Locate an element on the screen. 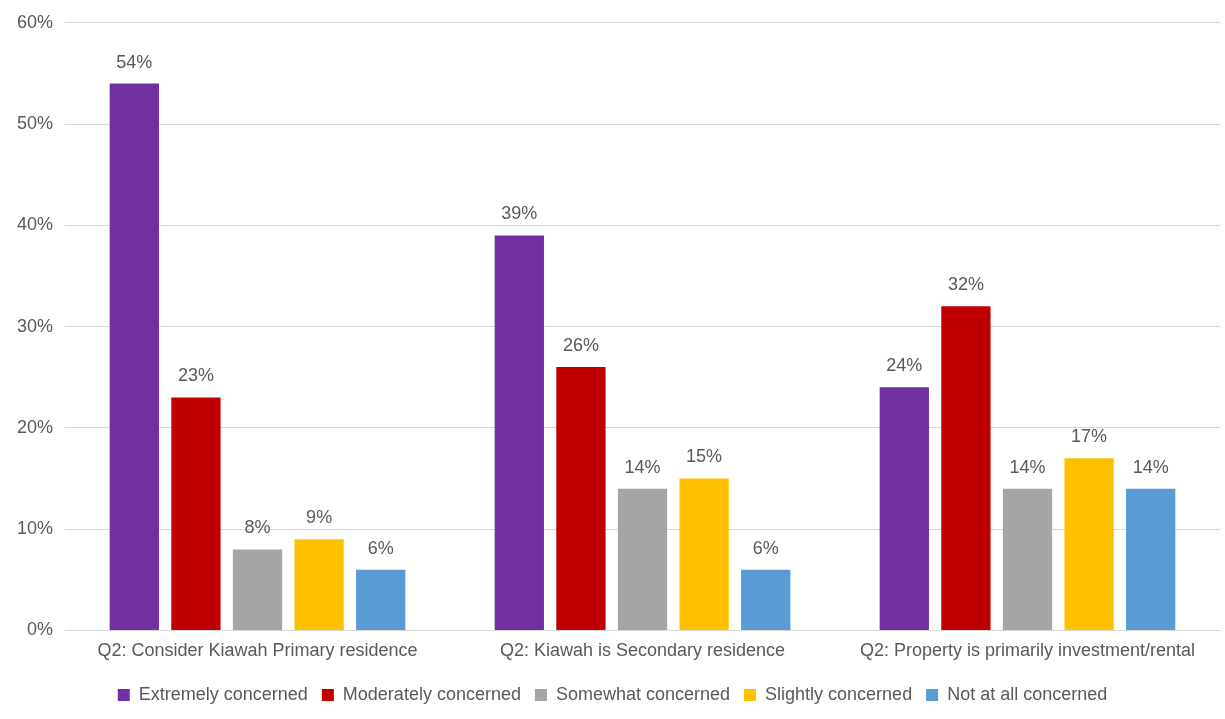 This screenshot has height=719, width=1225. y-tick-label: 40% is located at coordinates (35, 224).